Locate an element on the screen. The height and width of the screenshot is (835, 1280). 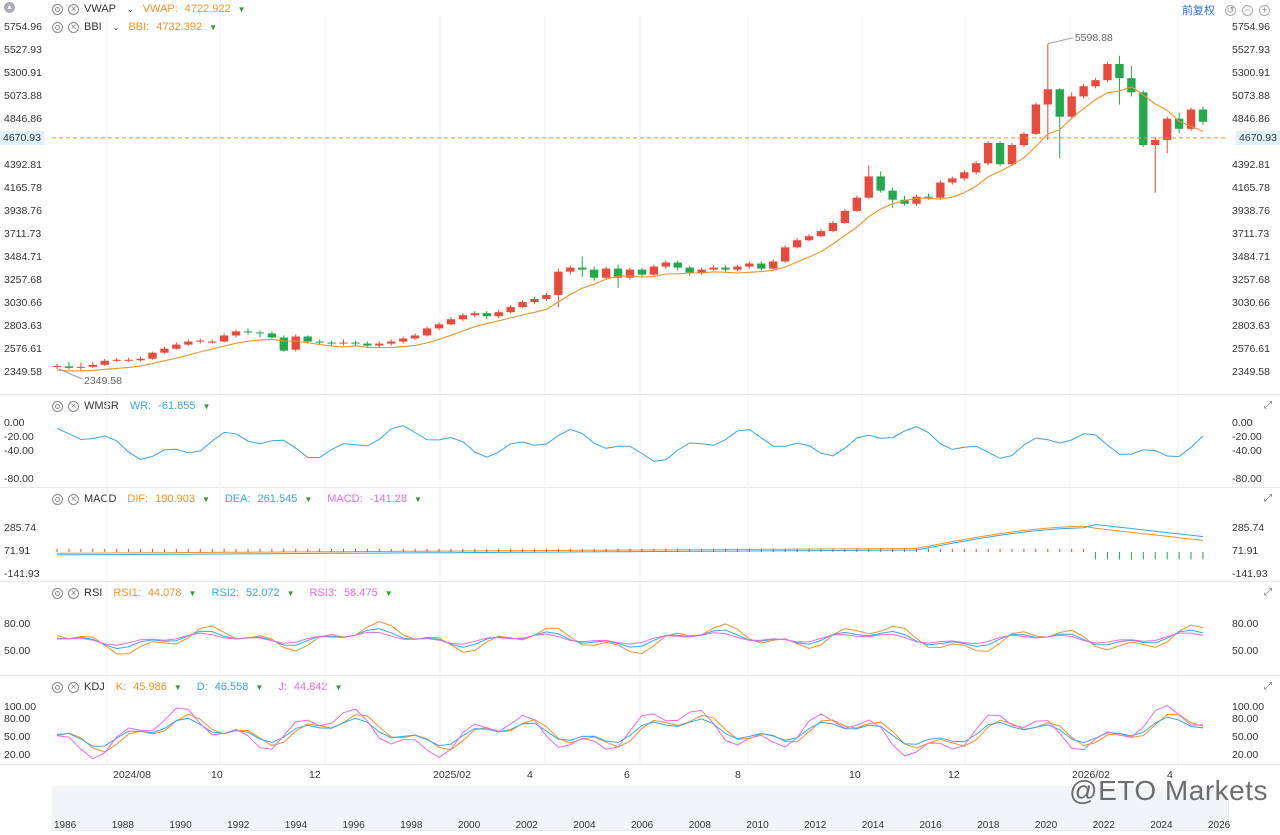
series-value: 45.986 is located at coordinates (150, 687).